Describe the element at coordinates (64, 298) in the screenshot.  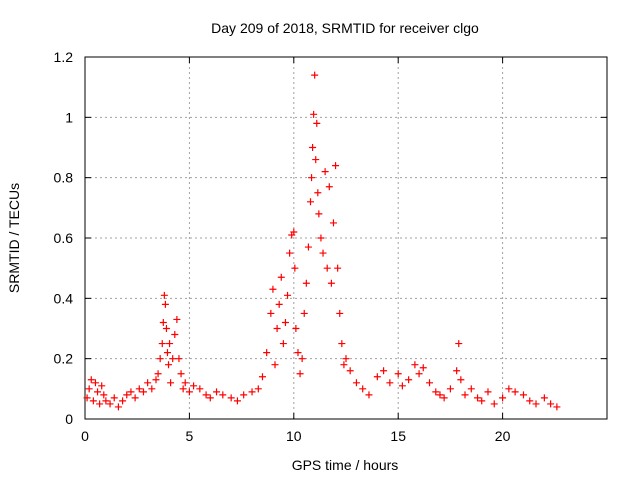
I see `y-tick-label: 0.4` at that location.